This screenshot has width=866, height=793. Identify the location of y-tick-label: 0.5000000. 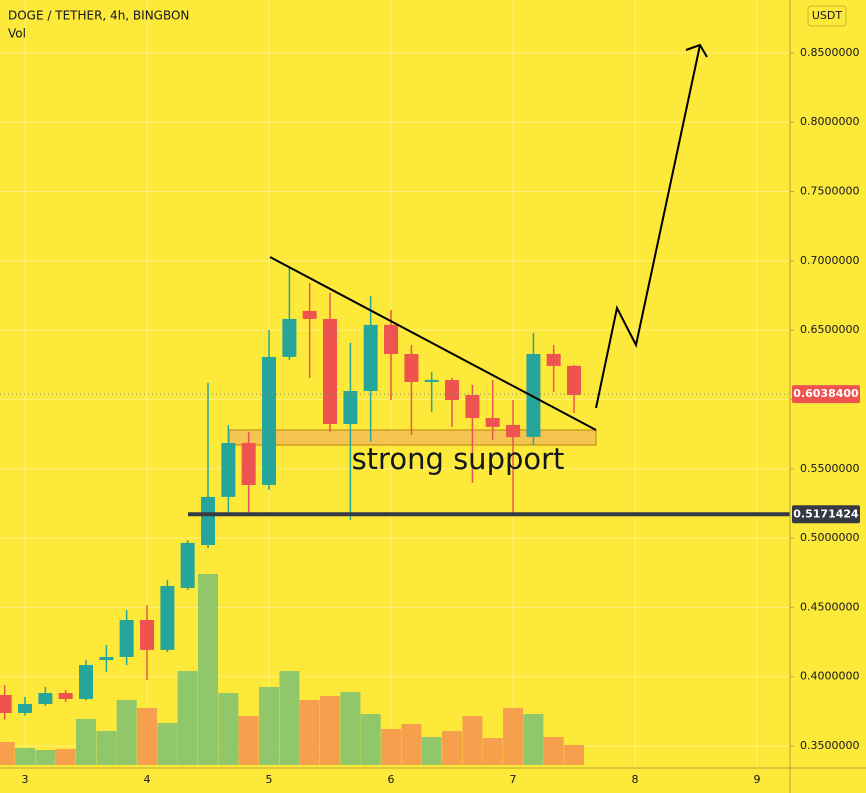
(830, 537).